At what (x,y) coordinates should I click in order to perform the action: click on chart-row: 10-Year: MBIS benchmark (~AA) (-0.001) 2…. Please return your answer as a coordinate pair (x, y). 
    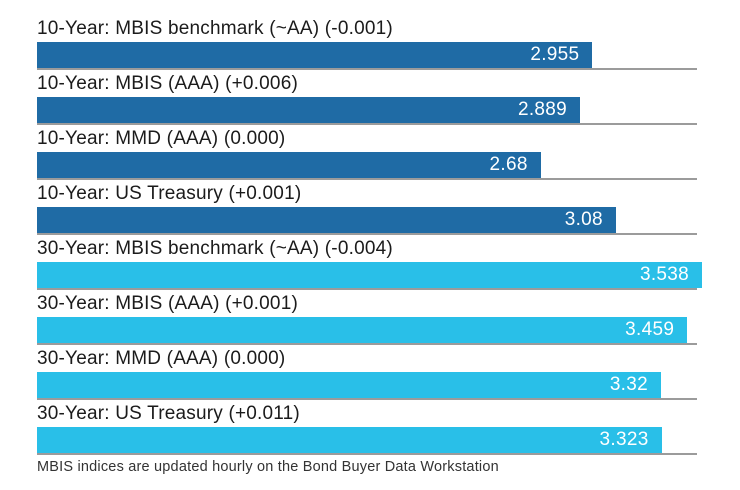
    Looking at the image, I should click on (369, 42).